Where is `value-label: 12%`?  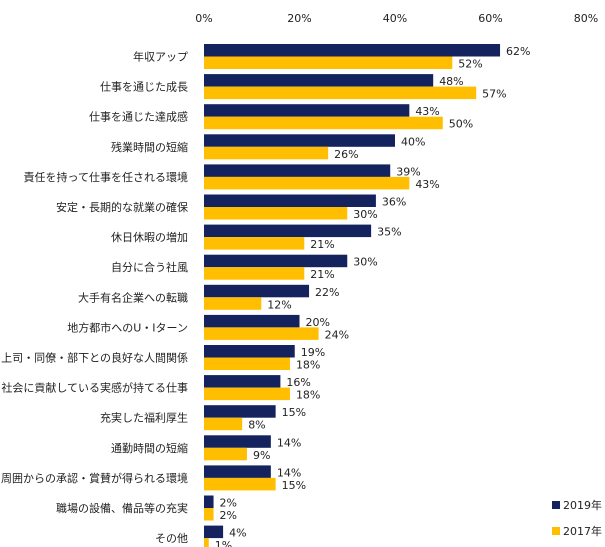
value-label: 12% is located at coordinates (279, 304).